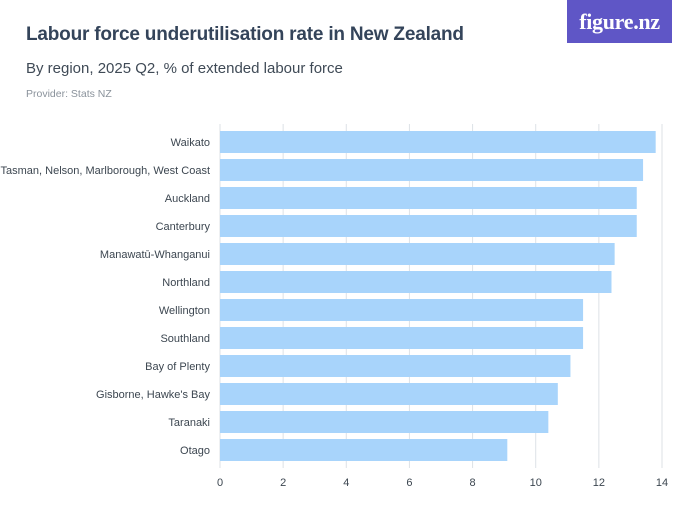 Image resolution: width=700 pixels, height=525 pixels. I want to click on category-label: Wellington, so click(184, 311).